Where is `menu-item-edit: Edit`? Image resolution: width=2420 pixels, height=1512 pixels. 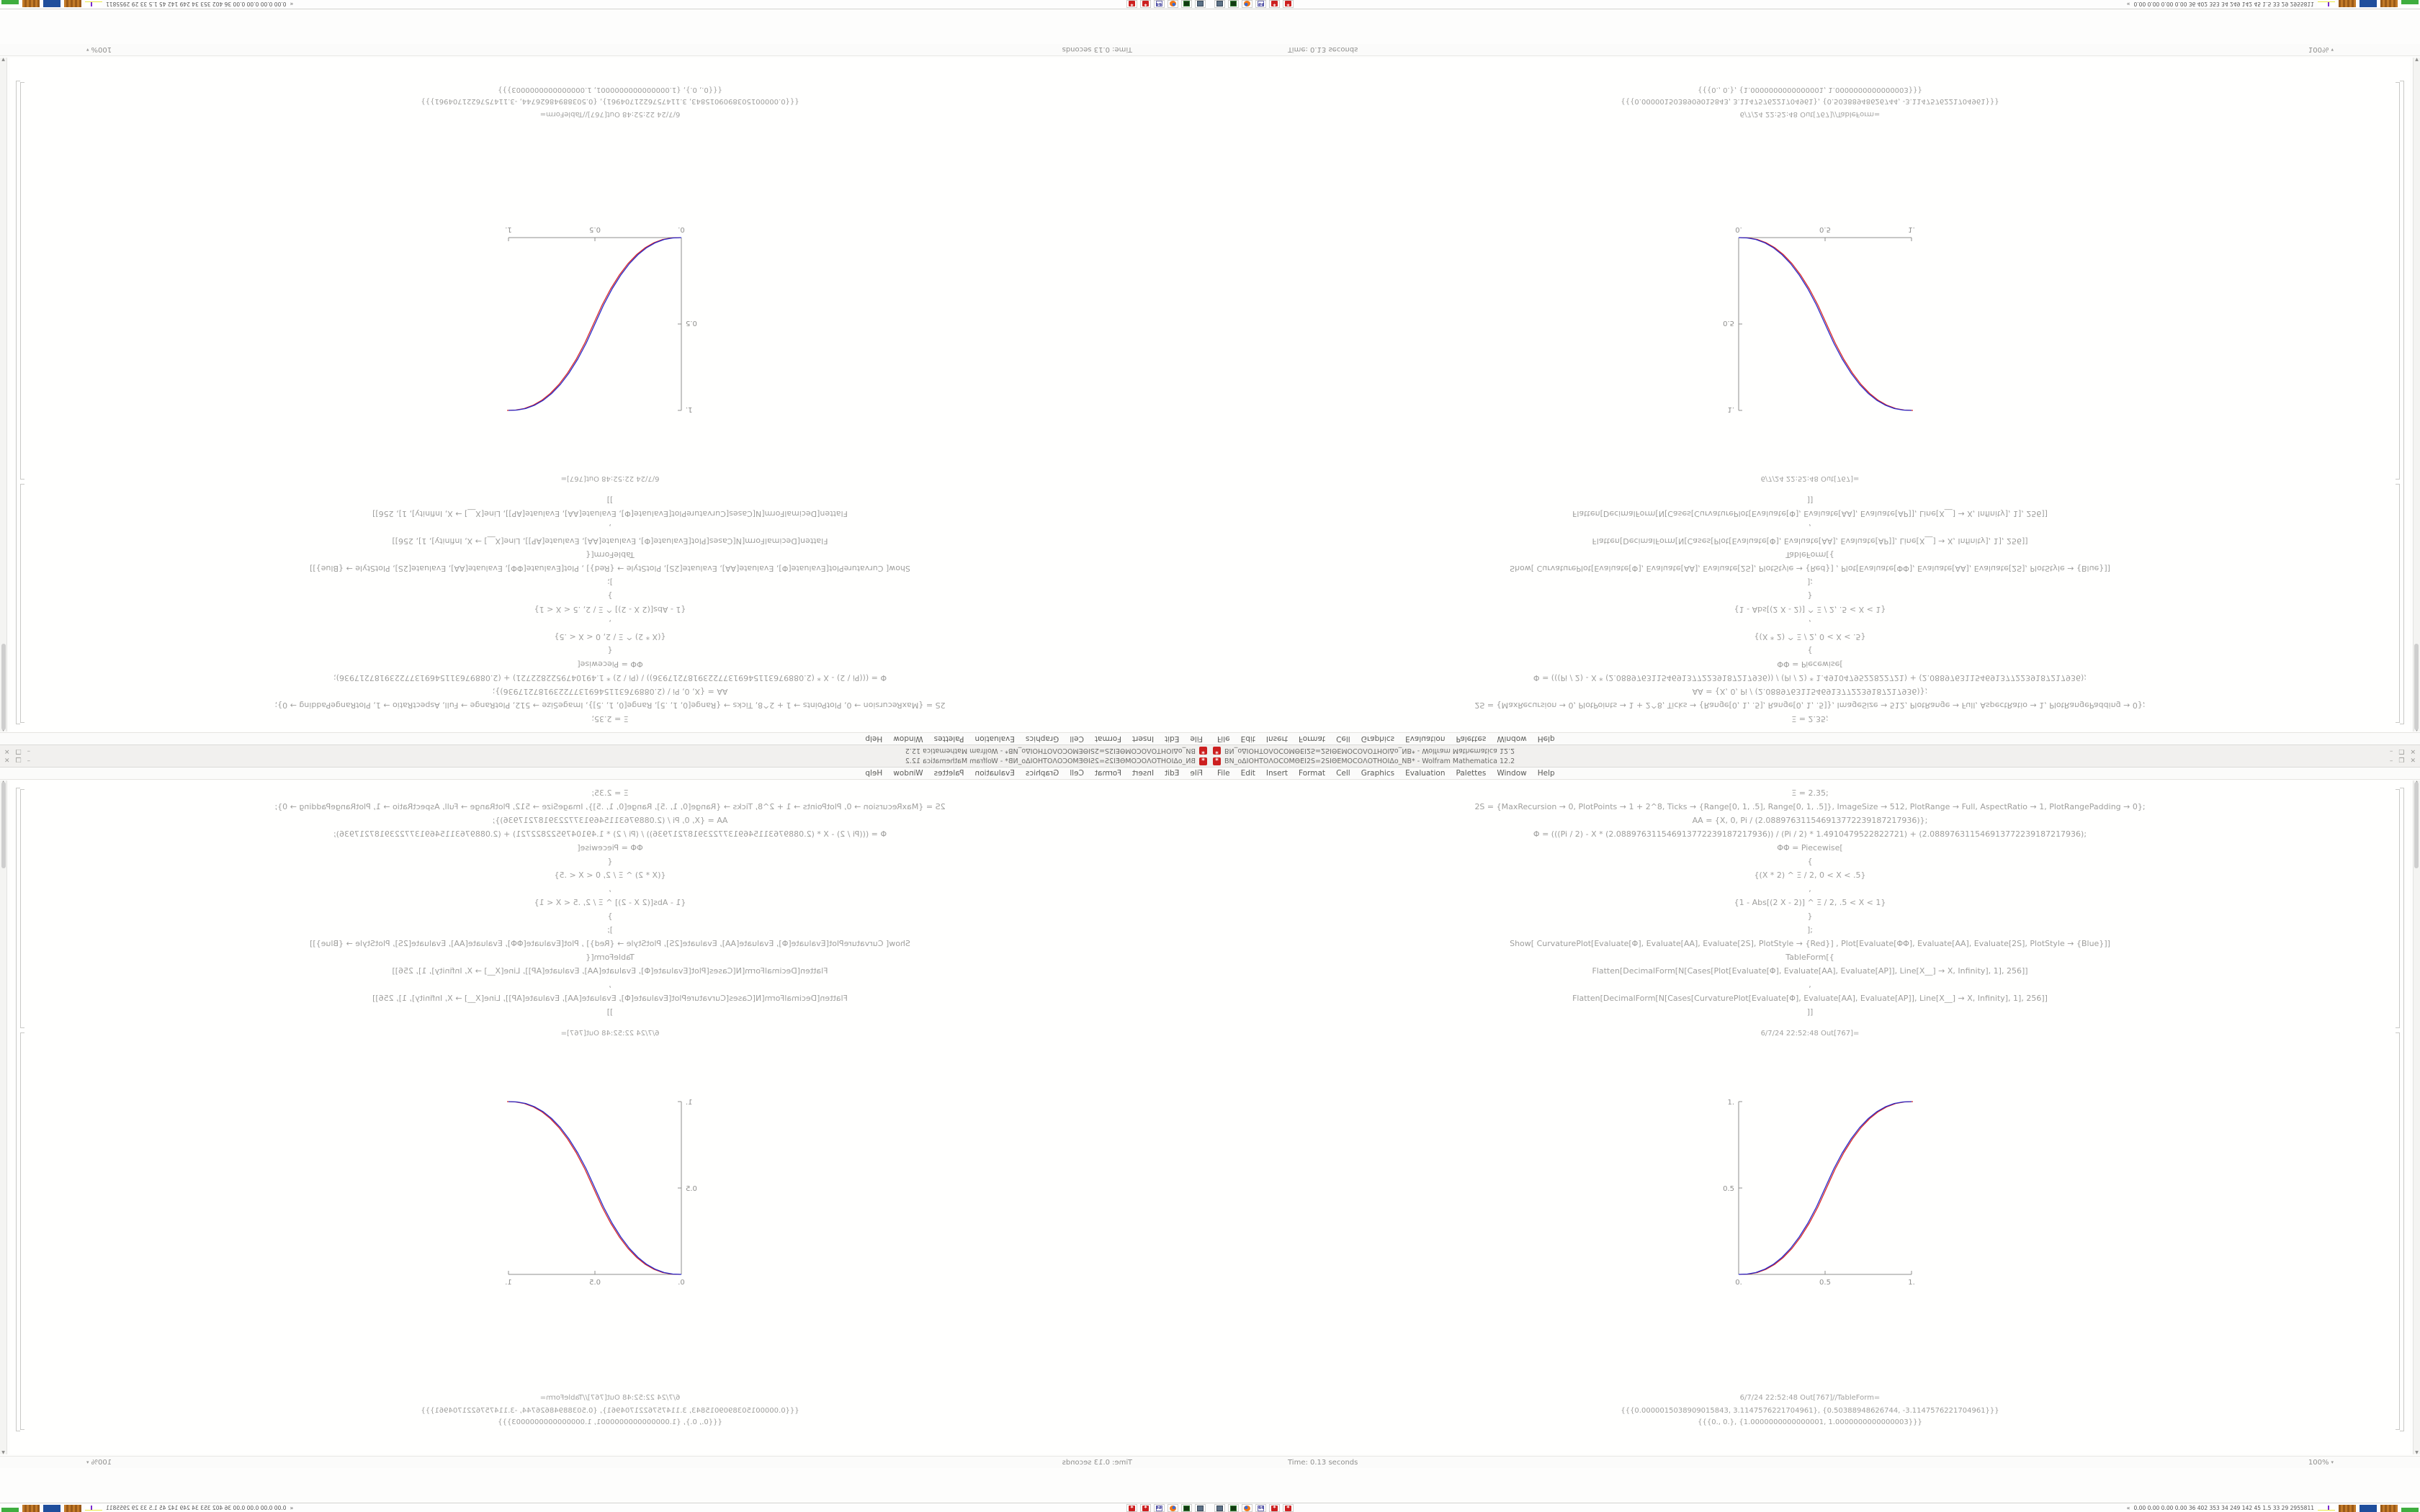 menu-item-edit: Edit is located at coordinates (1172, 773).